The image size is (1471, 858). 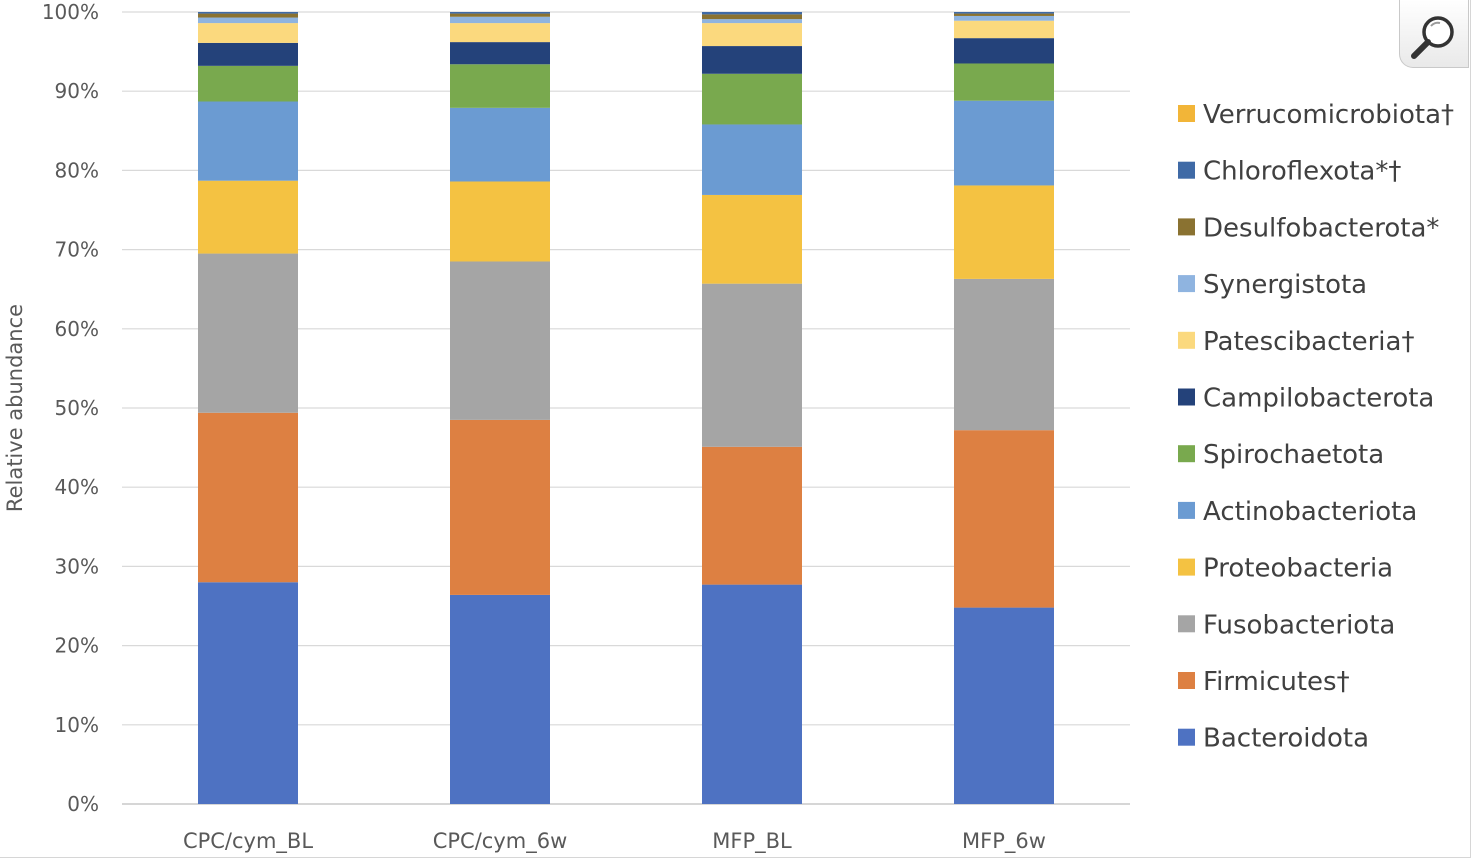 What do you see at coordinates (1318, 399) in the screenshot?
I see `legend-label: Campilobacterota` at bounding box center [1318, 399].